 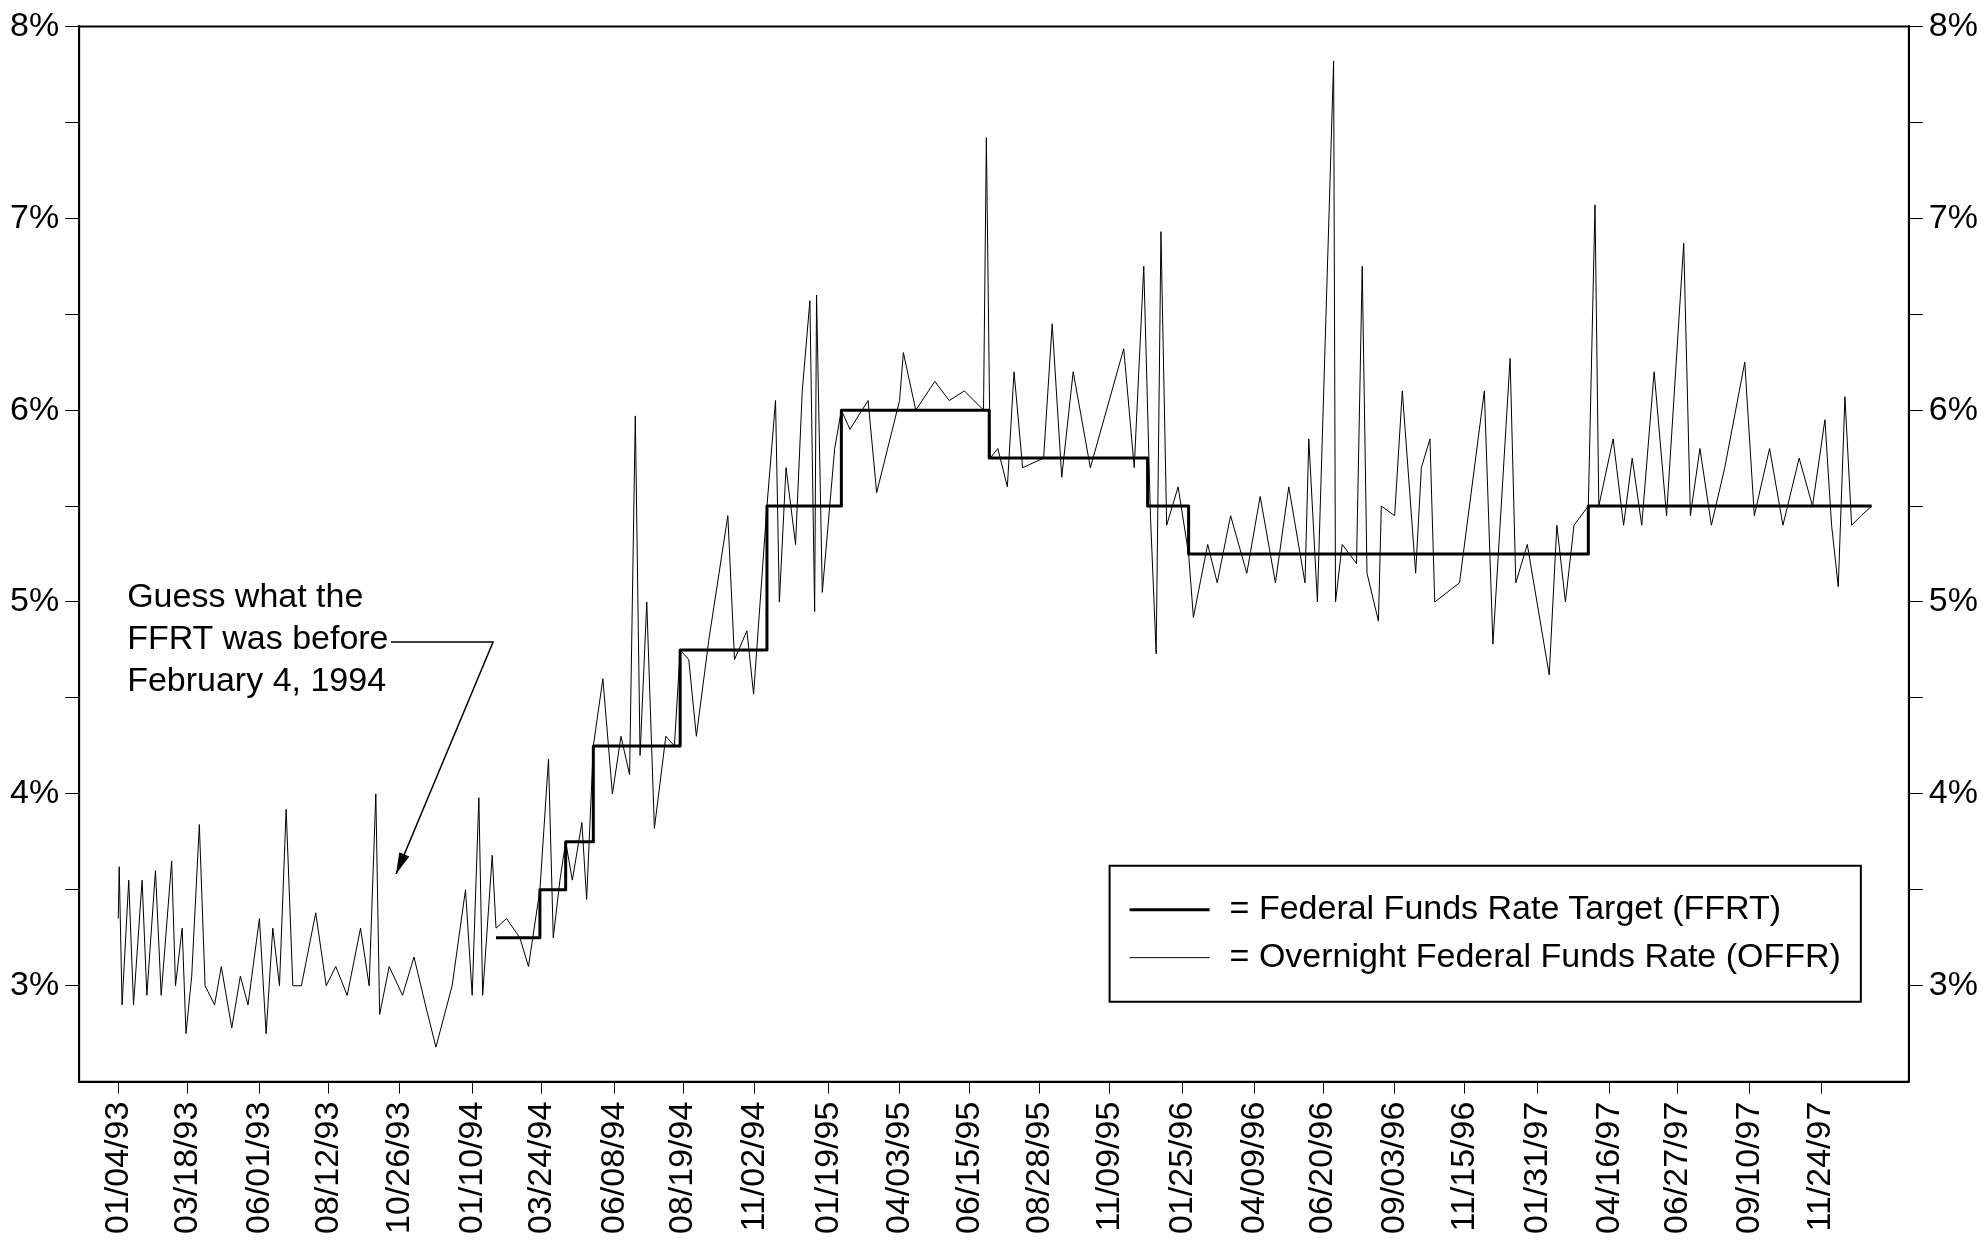 What do you see at coordinates (1675, 1168) in the screenshot?
I see `x-tick-label: 06/27/97` at bounding box center [1675, 1168].